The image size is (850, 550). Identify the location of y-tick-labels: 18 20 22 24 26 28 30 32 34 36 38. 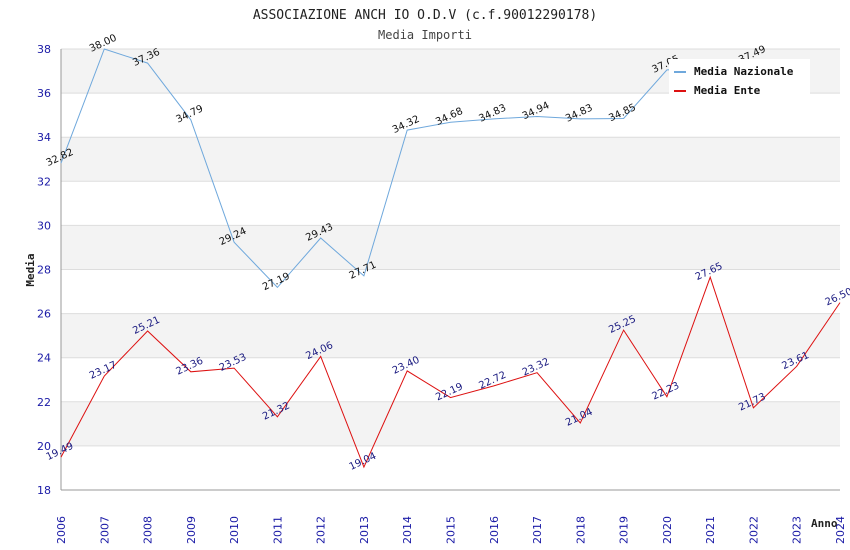
(44, 270).